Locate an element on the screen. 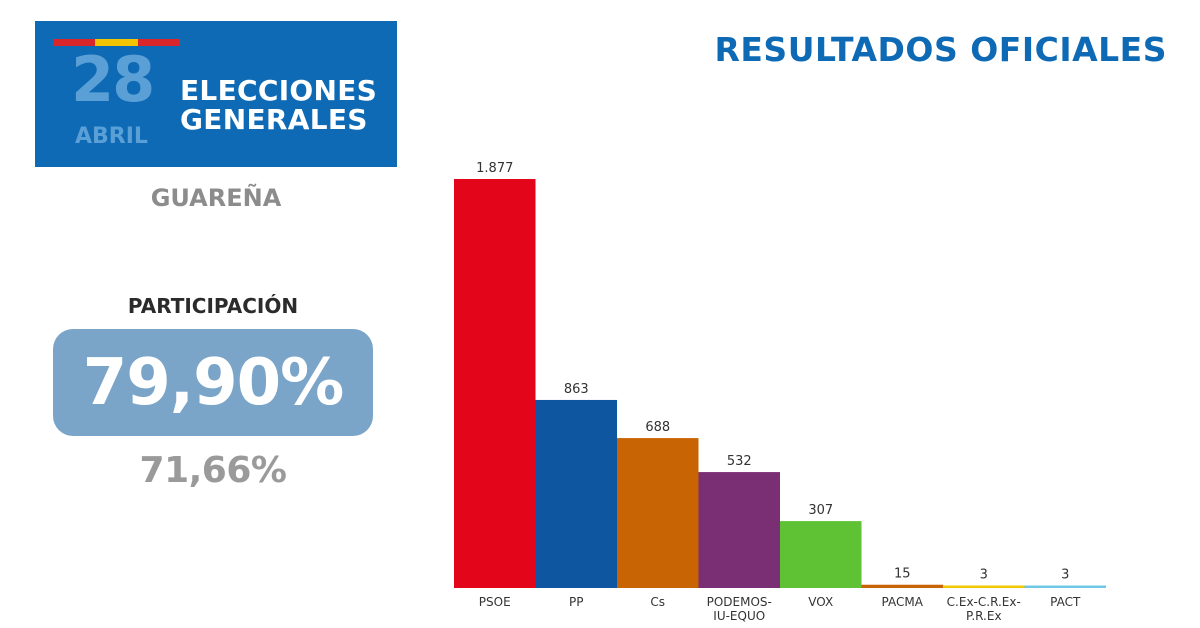  category-label: PP is located at coordinates (576, 602).